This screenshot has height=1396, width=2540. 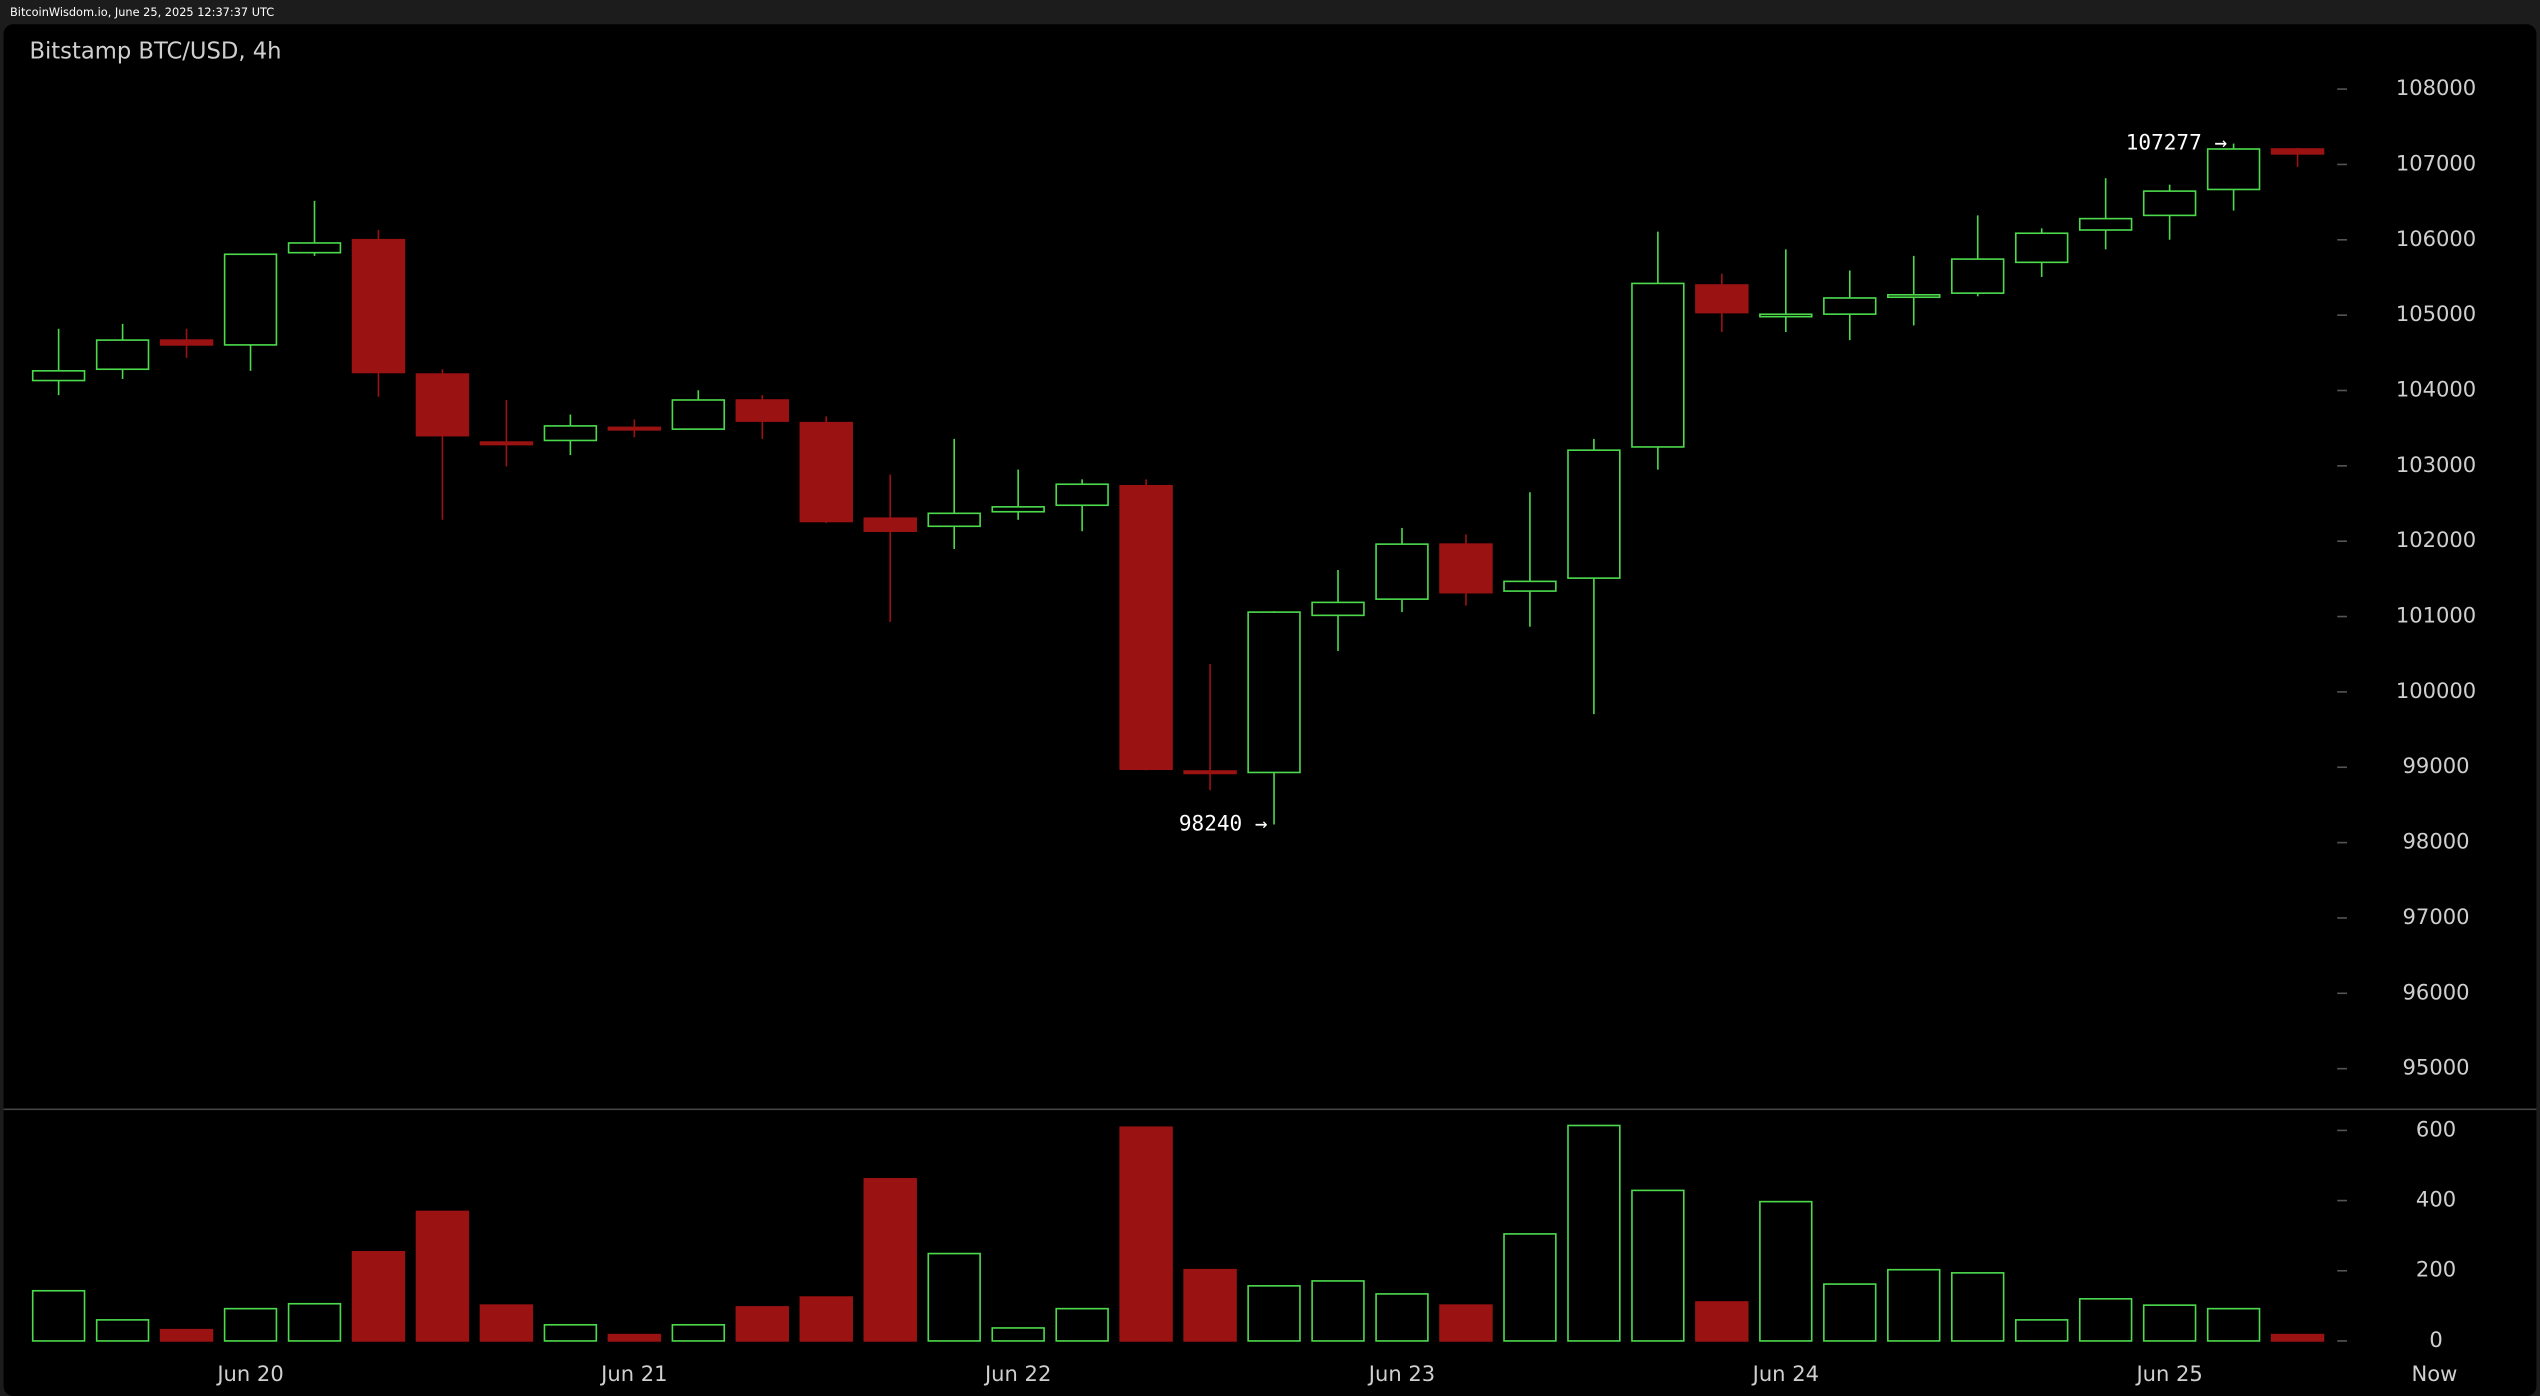 What do you see at coordinates (2436, 162) in the screenshot?
I see `y-tick-label: 107000` at bounding box center [2436, 162].